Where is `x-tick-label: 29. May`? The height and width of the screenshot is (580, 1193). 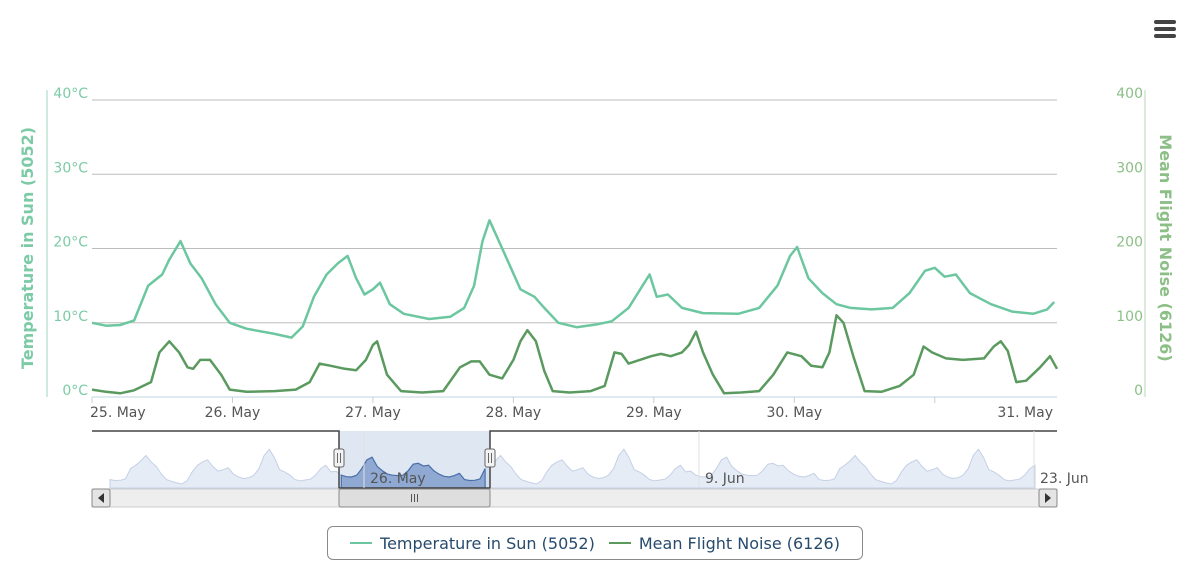 x-tick-label: 29. May is located at coordinates (654, 413).